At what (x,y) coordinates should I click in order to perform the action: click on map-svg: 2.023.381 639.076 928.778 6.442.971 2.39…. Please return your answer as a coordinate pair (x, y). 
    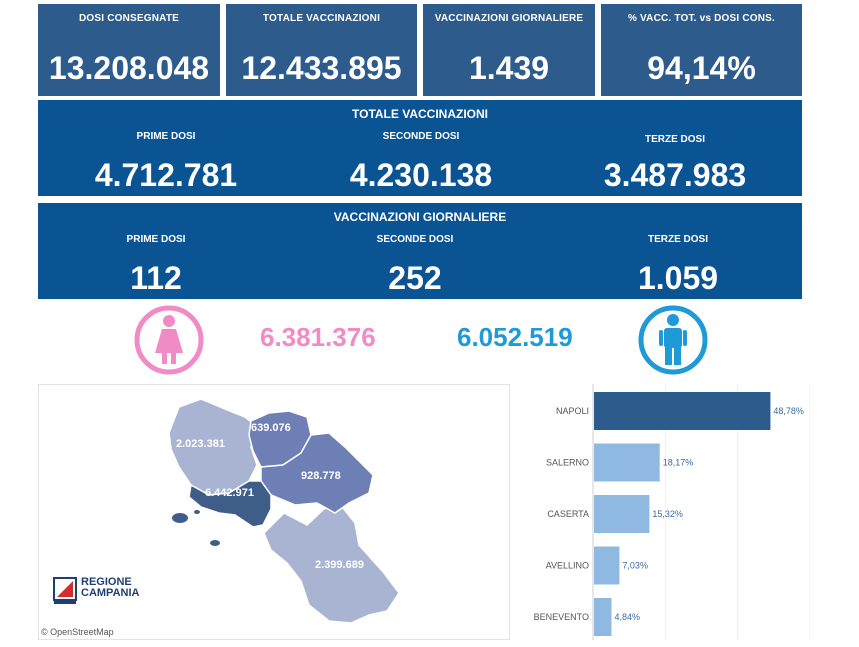
    Looking at the image, I should click on (284, 511).